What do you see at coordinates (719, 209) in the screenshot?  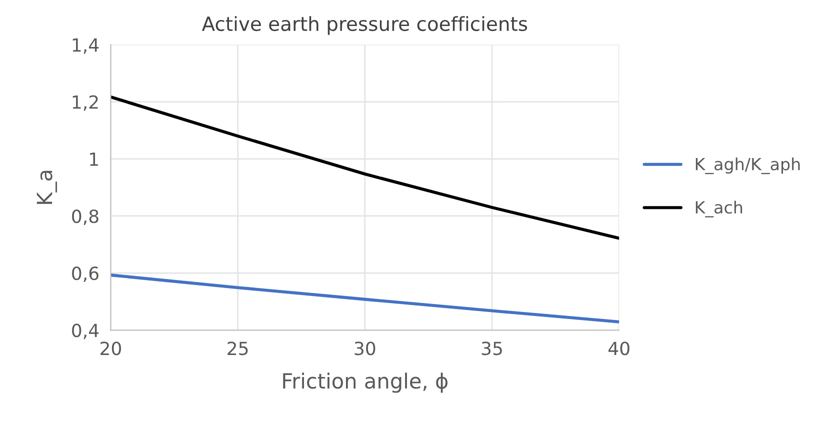 I see `legend-label: K_ach` at bounding box center [719, 209].